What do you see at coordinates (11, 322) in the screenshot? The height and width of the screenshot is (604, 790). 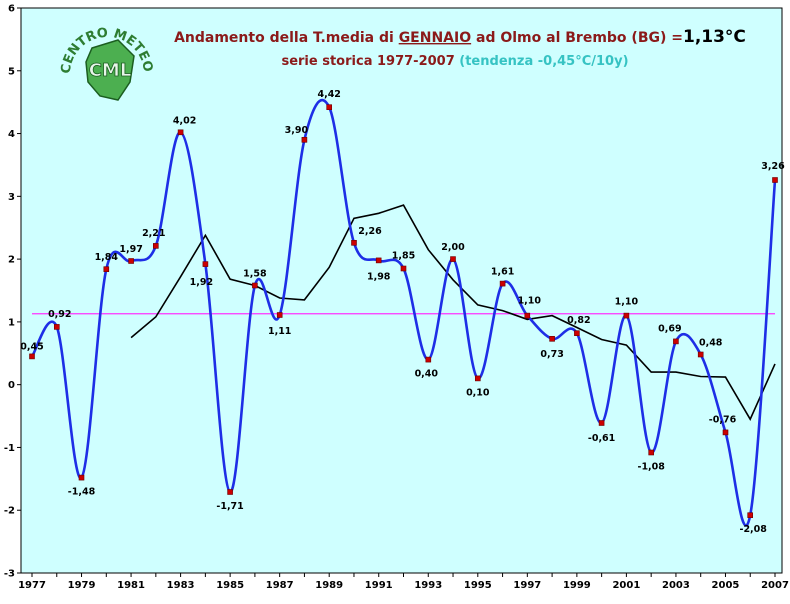 I see `y-tick-label: 1` at bounding box center [11, 322].